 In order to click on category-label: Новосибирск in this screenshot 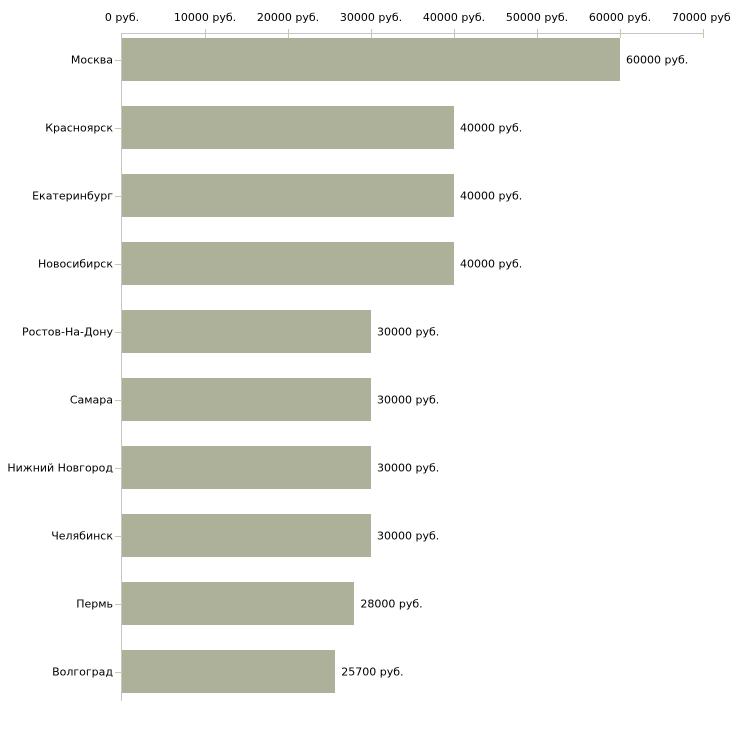, I will do `click(75, 263)`.